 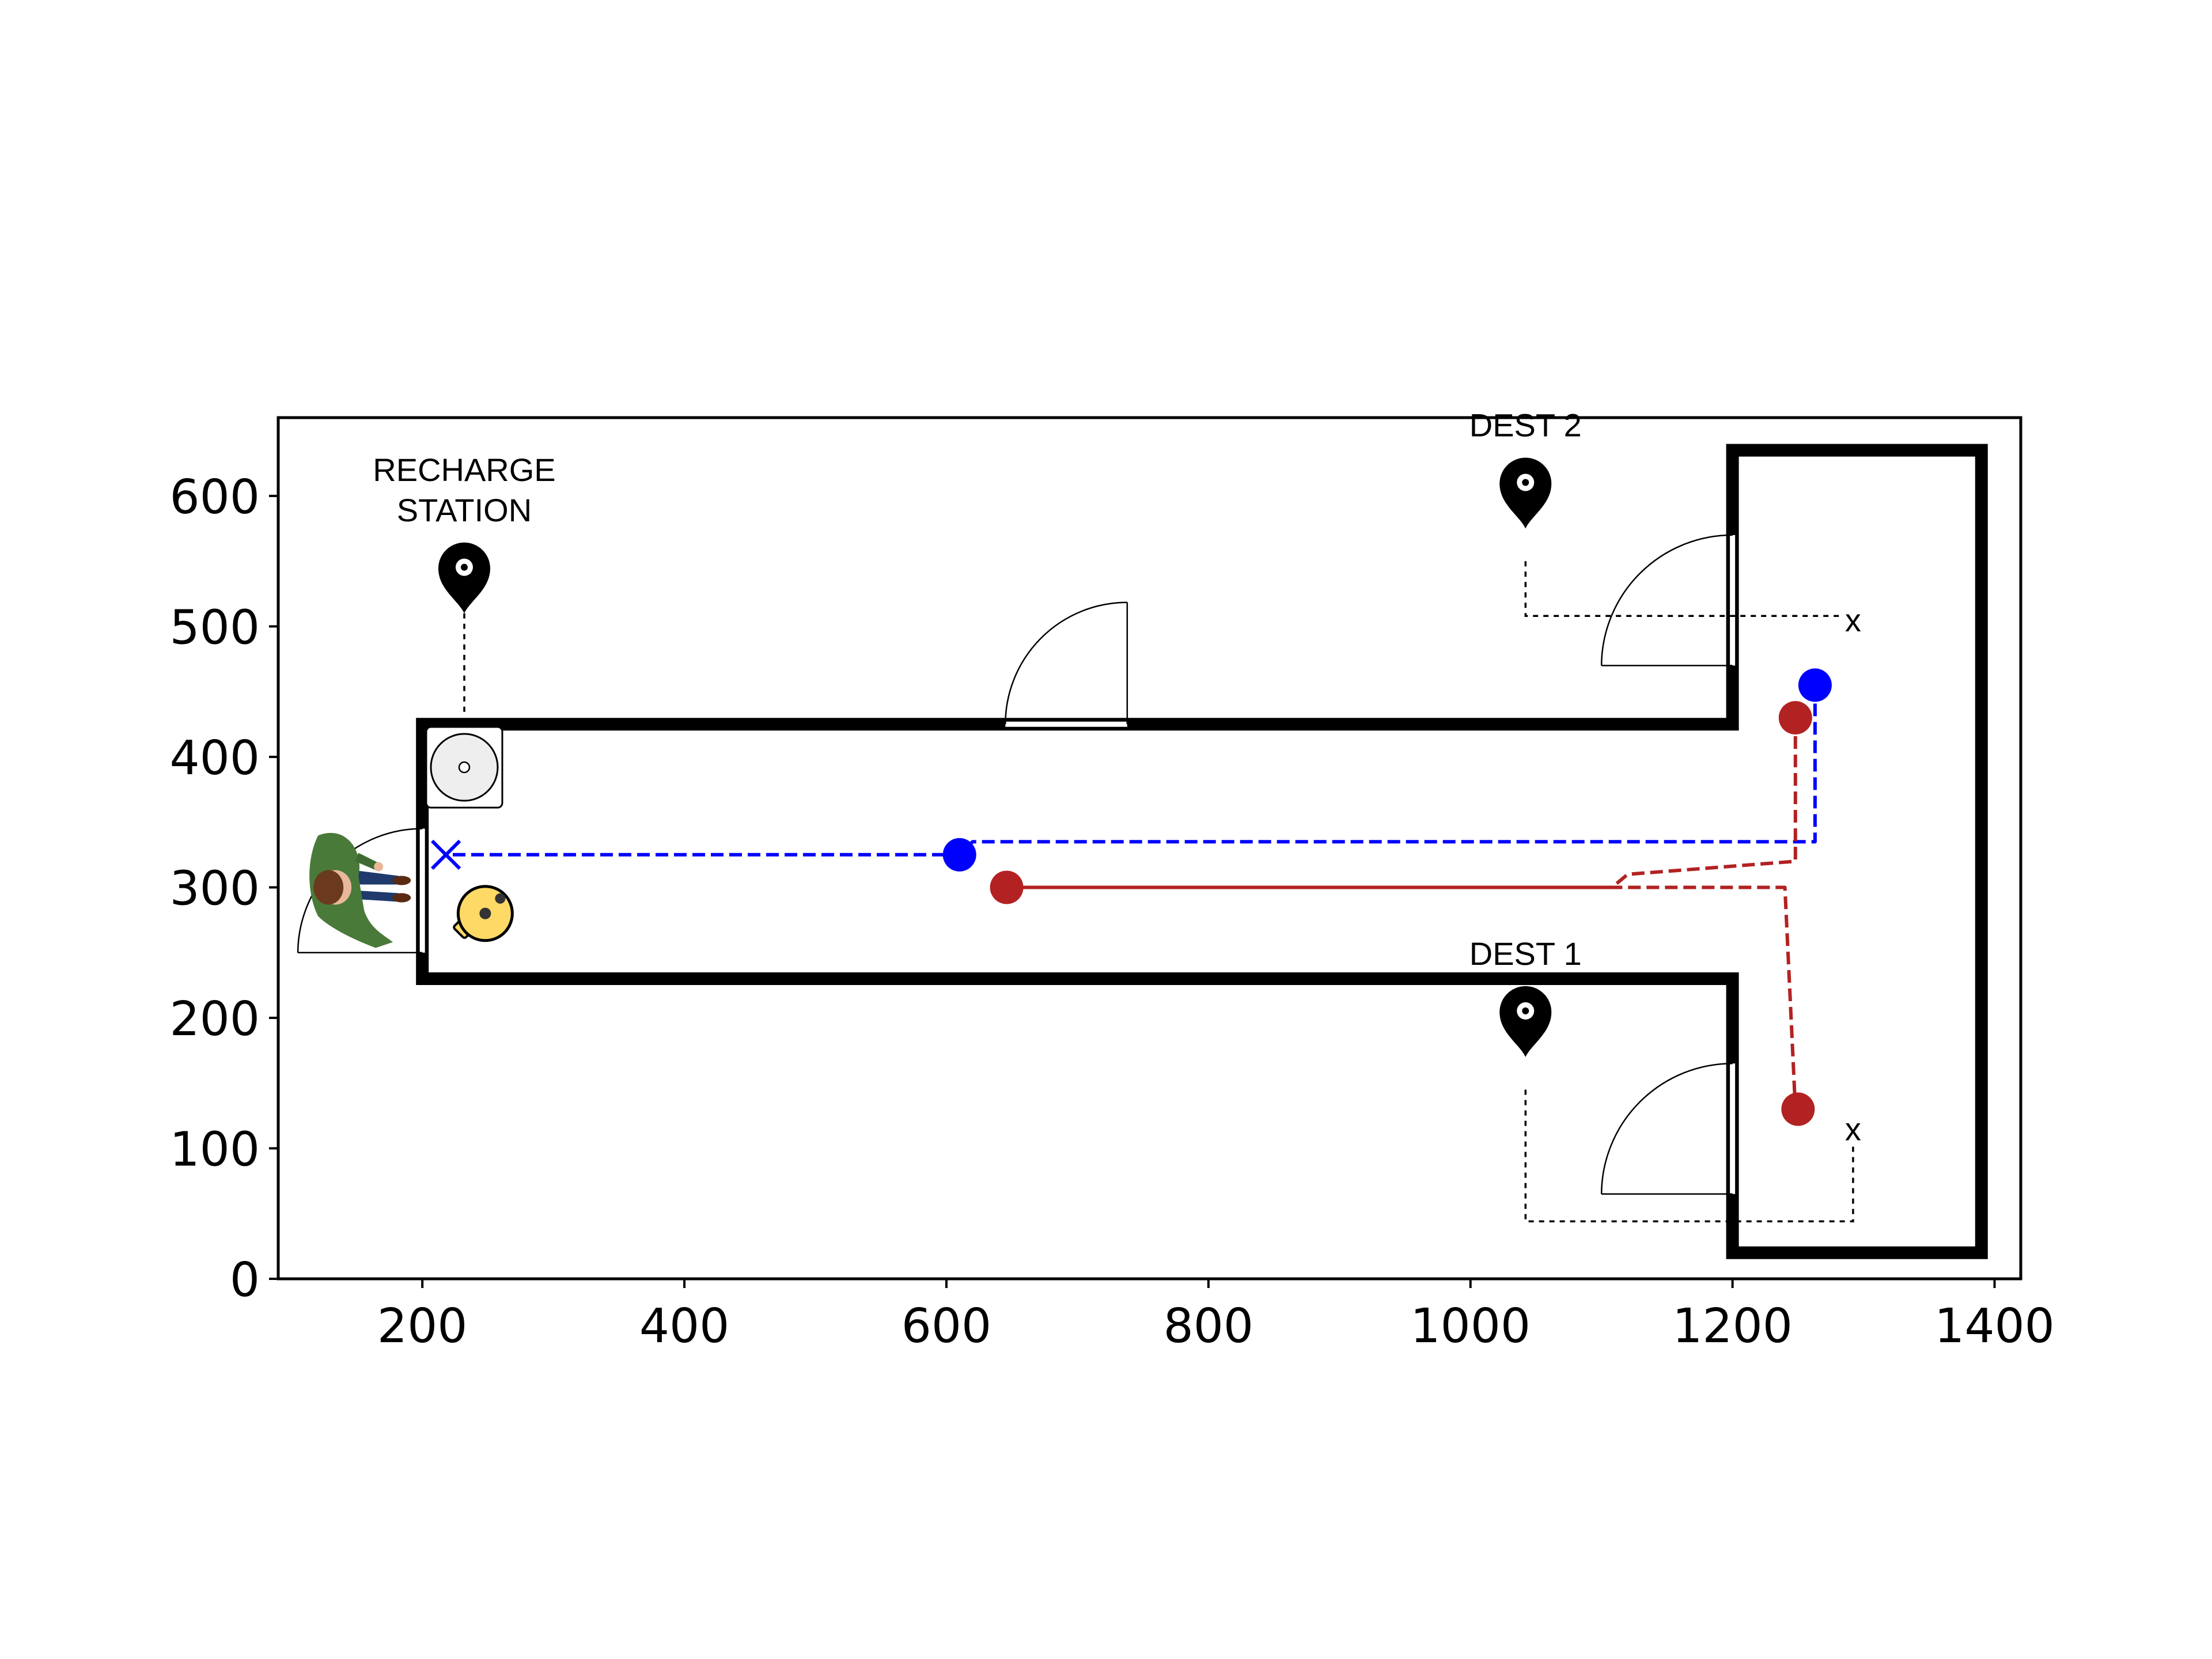 I want to click on y-tick-label: 300, so click(x=214, y=888).